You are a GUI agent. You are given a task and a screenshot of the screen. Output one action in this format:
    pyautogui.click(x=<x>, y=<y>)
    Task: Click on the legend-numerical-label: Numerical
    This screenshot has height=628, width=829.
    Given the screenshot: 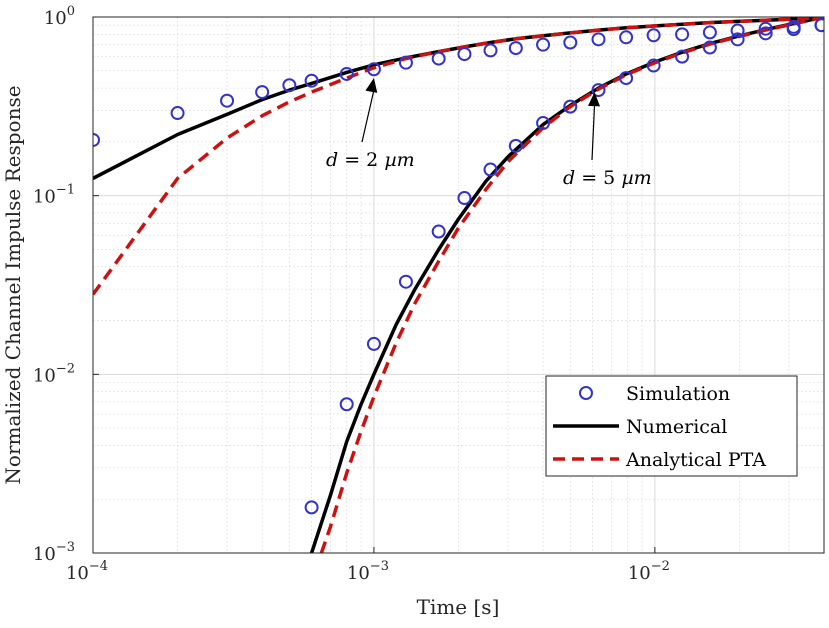 What is the action you would take?
    pyautogui.click(x=676, y=427)
    